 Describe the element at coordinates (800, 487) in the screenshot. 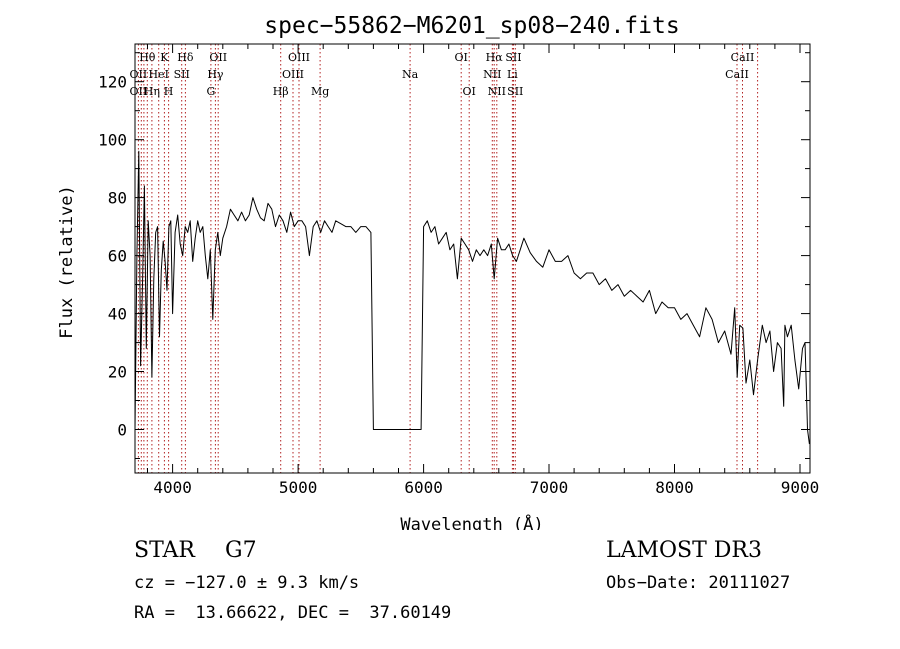

I see `x-tick-label-5: 9000` at that location.